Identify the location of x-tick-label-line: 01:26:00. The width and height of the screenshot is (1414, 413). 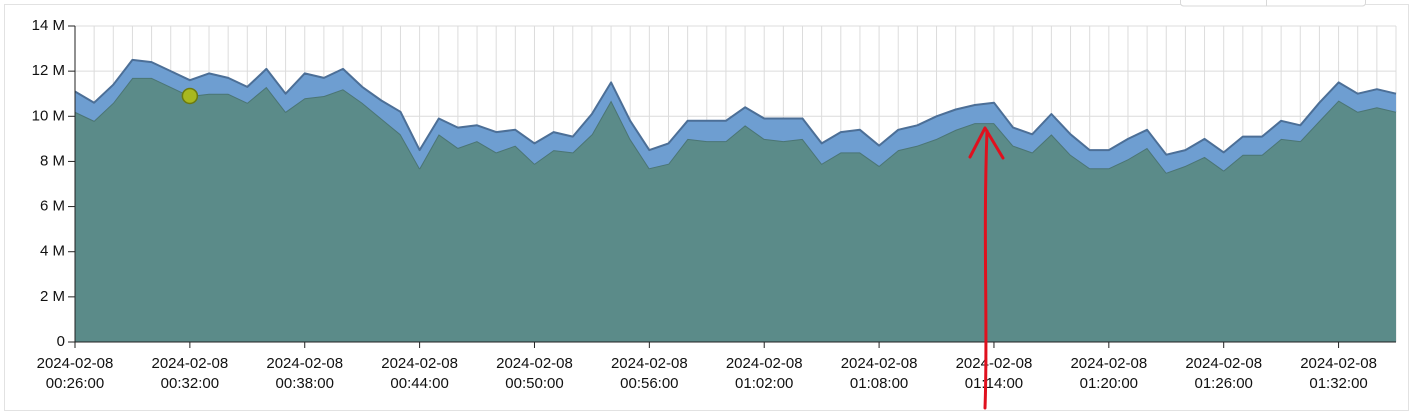
(1224, 383).